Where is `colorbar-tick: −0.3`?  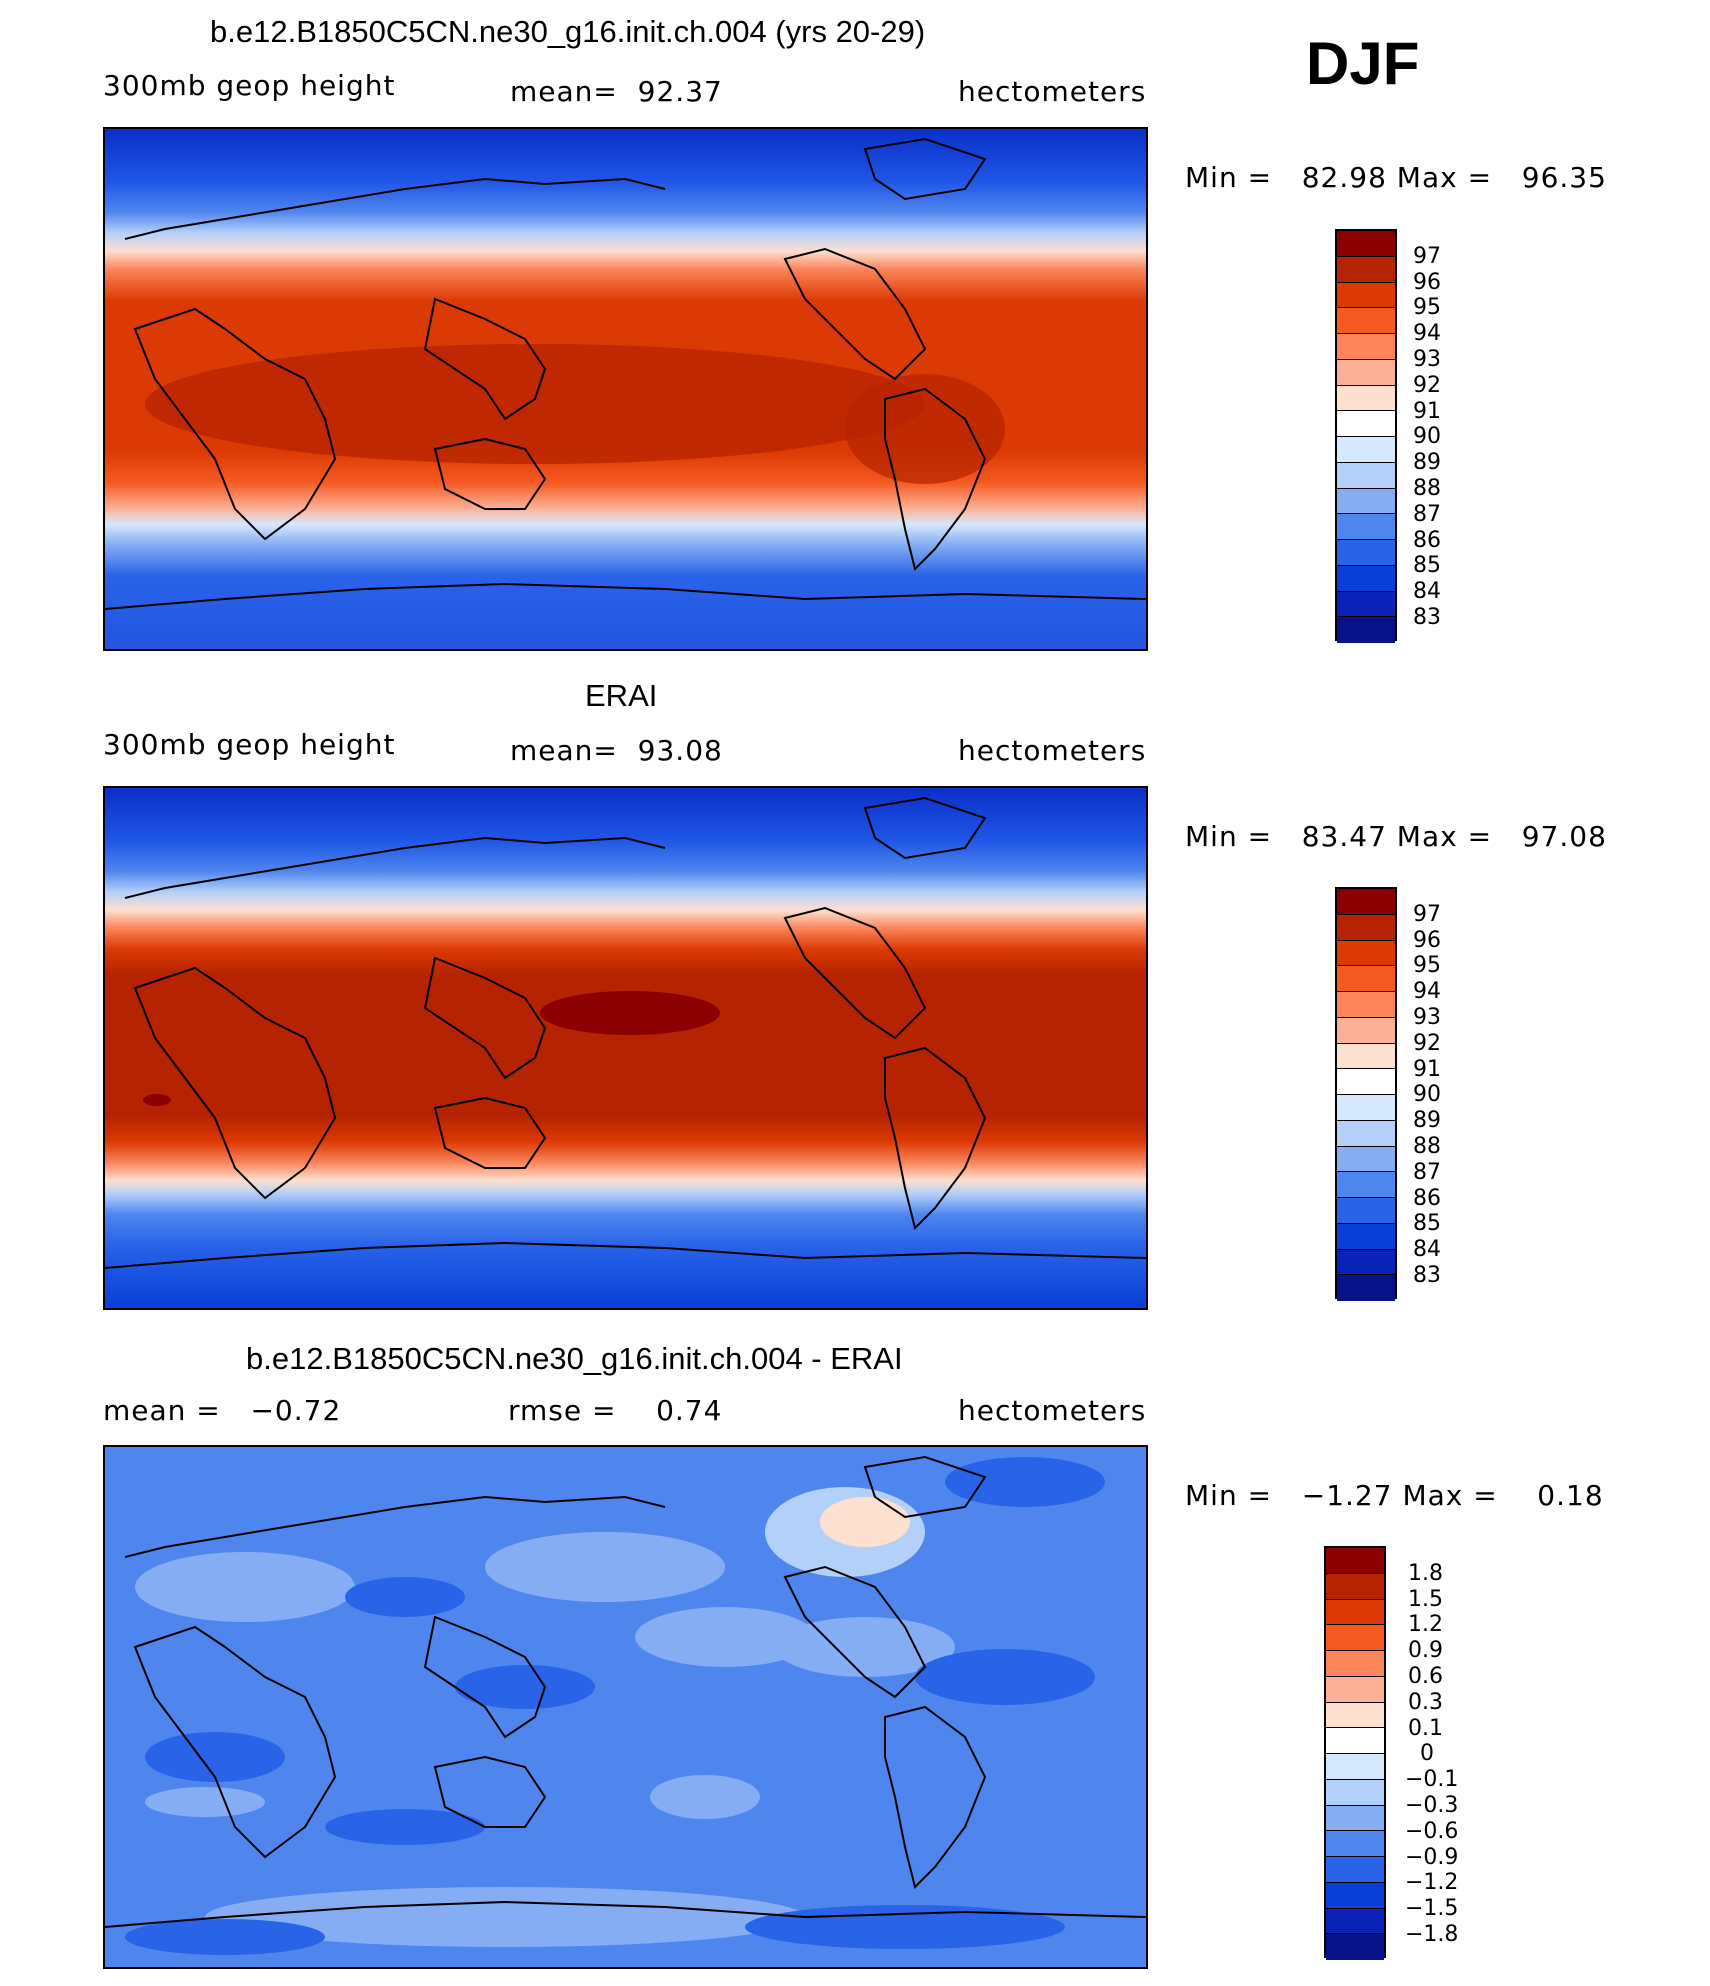
colorbar-tick: −0.3 is located at coordinates (1432, 1805).